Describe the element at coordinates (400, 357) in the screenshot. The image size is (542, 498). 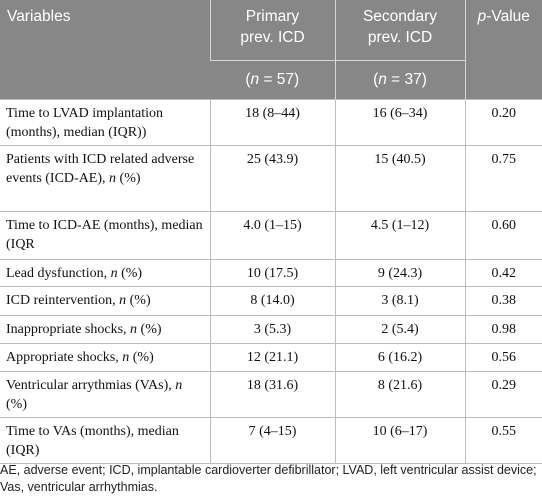
I see `cell: 6 (16.2)` at that location.